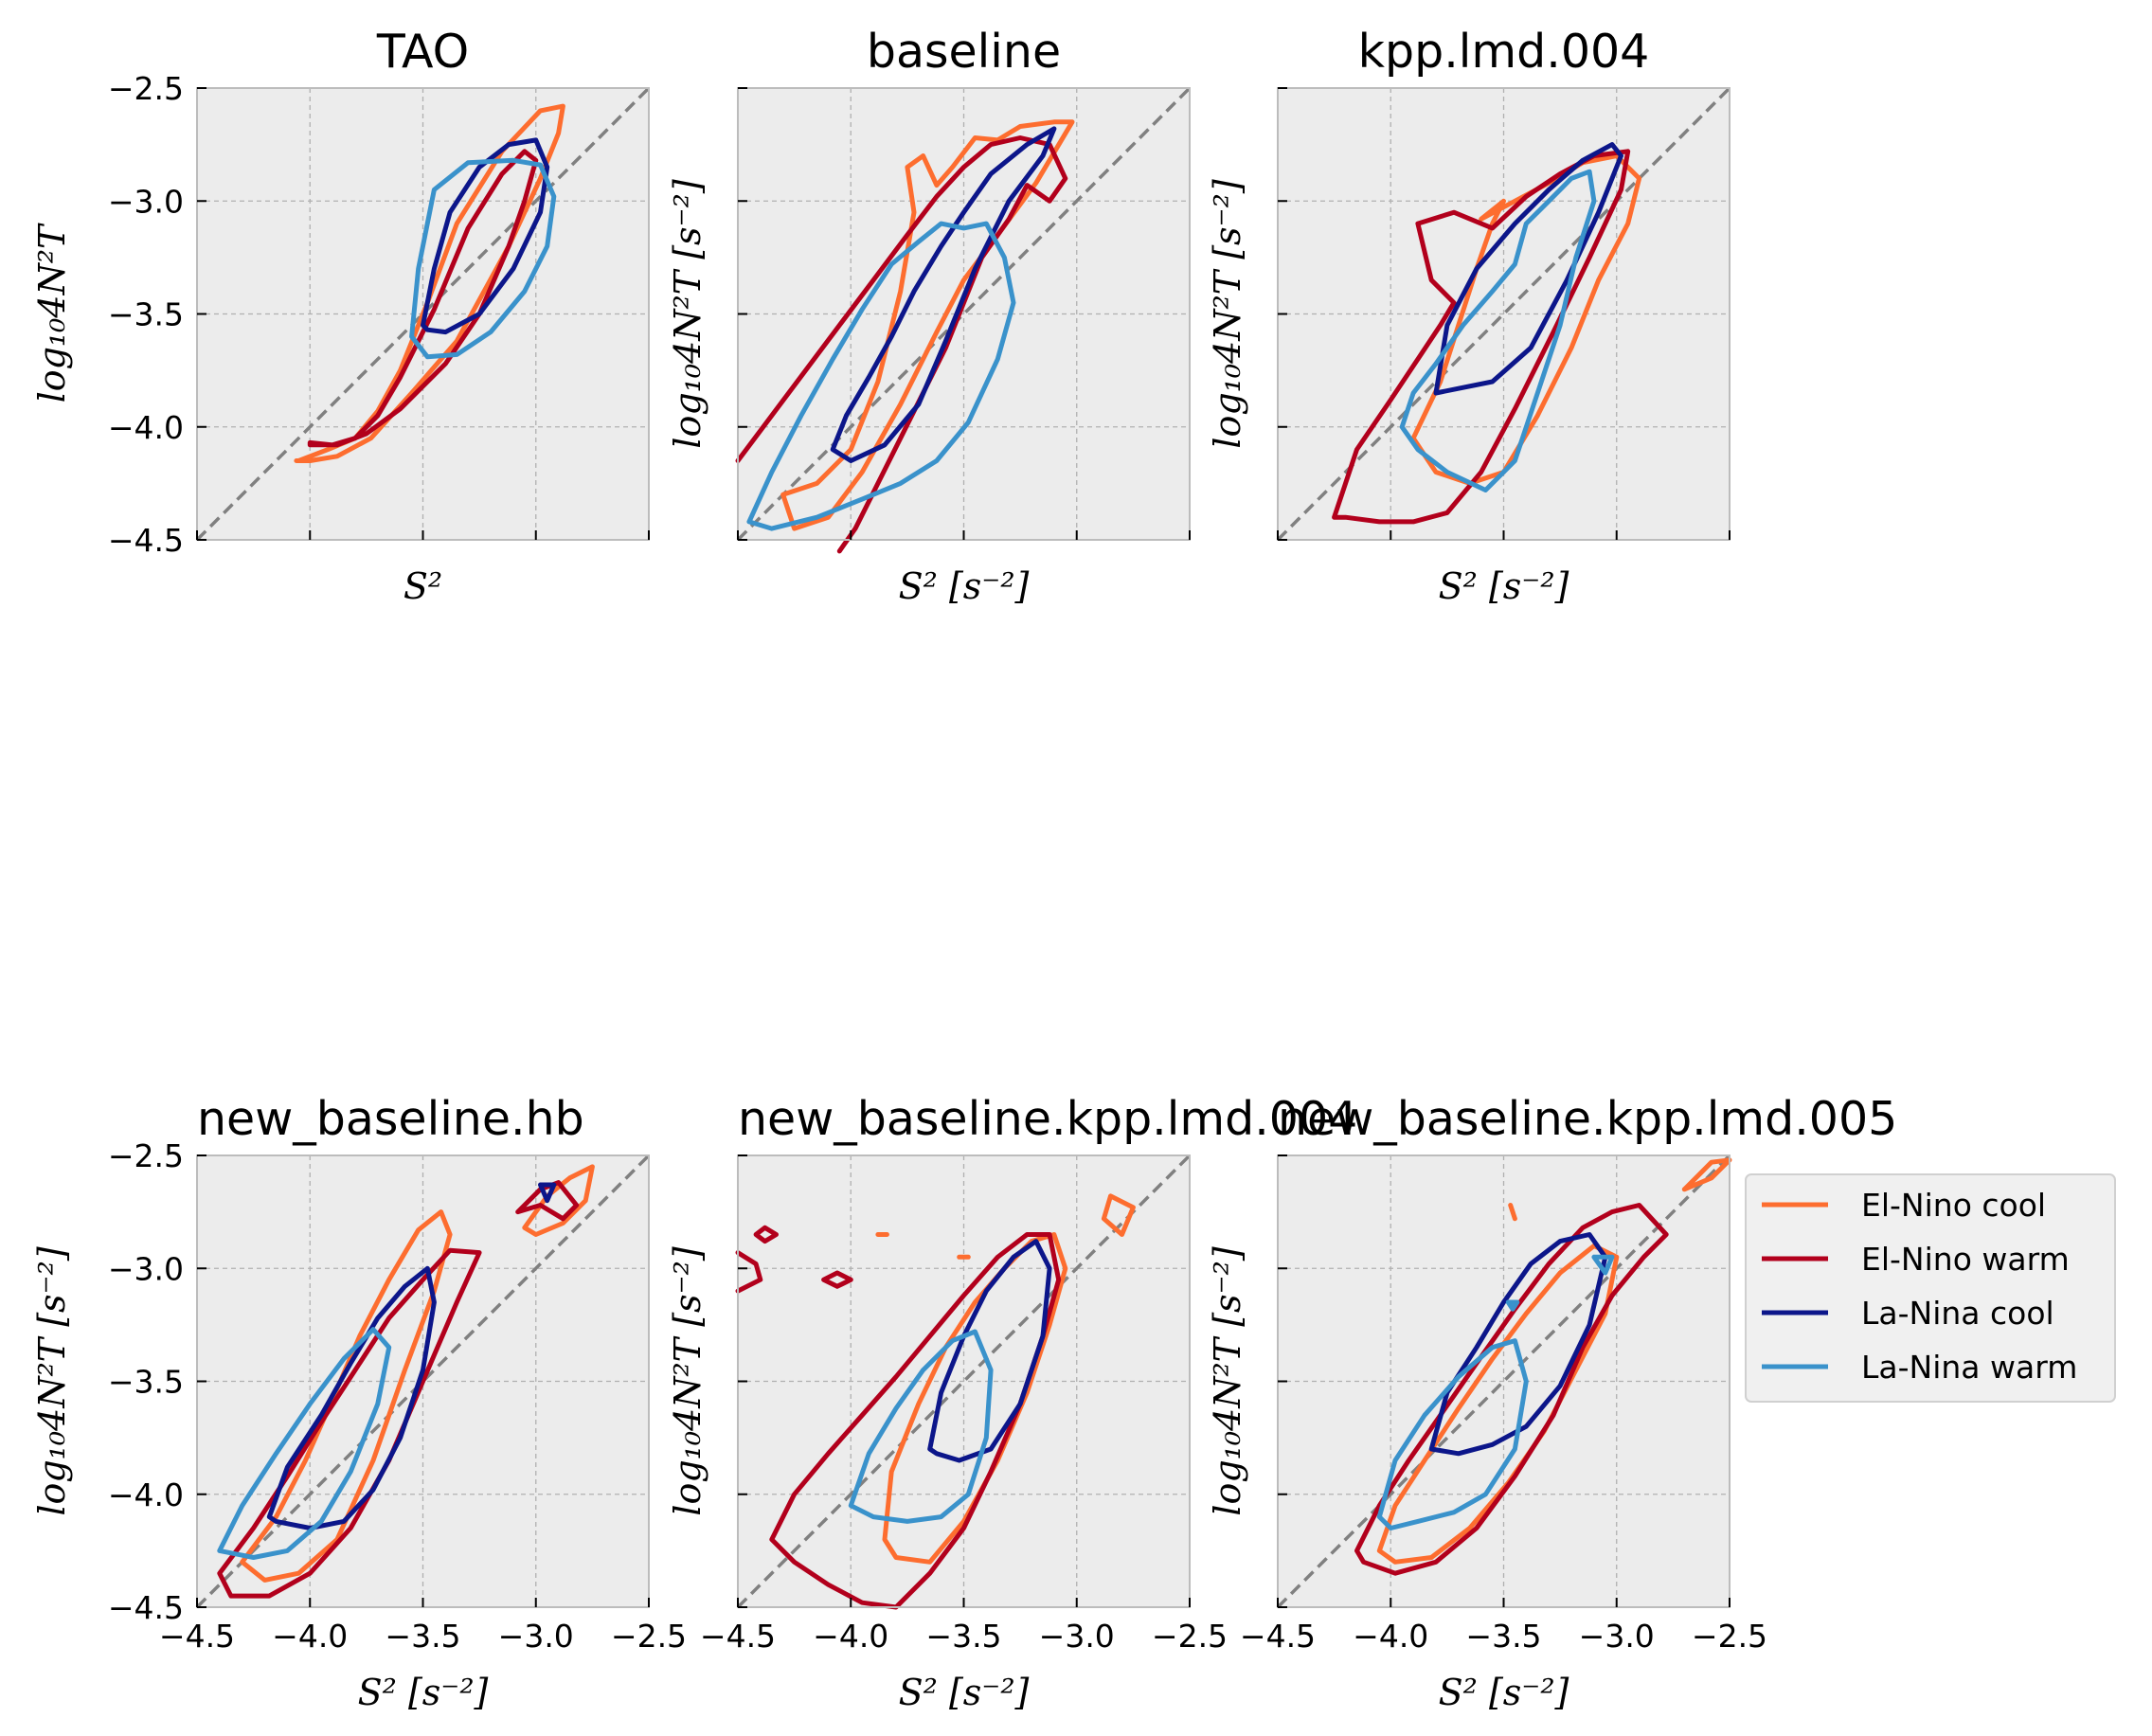 Image resolution: width=2152 pixels, height=1736 pixels. Describe the element at coordinates (422, 52) in the screenshot. I see `panel-title: TAO` at that location.